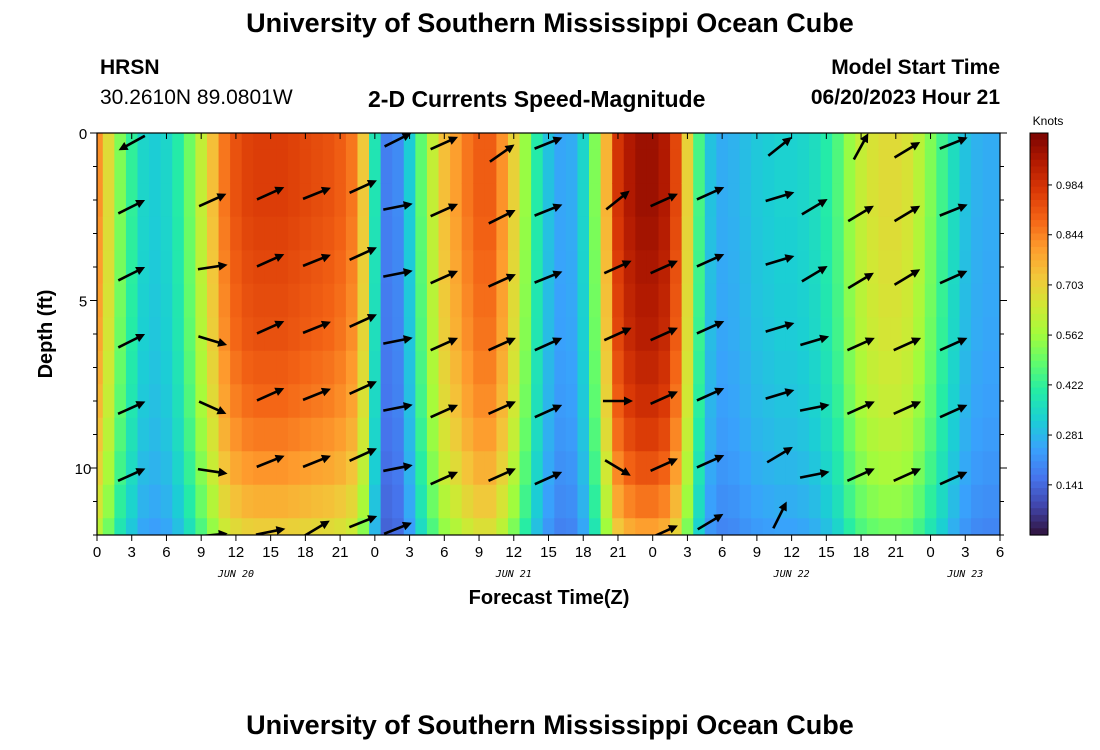  Describe the element at coordinates (791, 574) in the screenshot. I see `date-label: JUN 22` at that location.